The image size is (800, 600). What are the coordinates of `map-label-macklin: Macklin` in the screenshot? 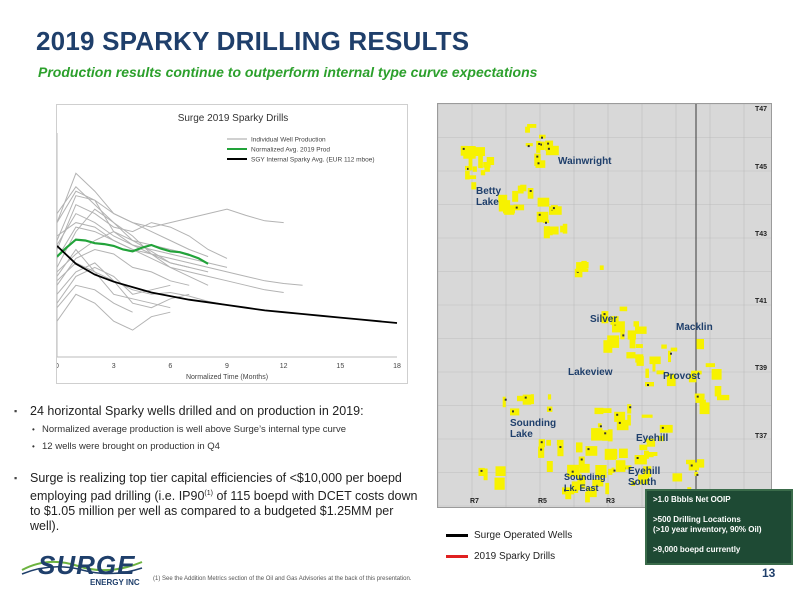 It's located at (694, 327).